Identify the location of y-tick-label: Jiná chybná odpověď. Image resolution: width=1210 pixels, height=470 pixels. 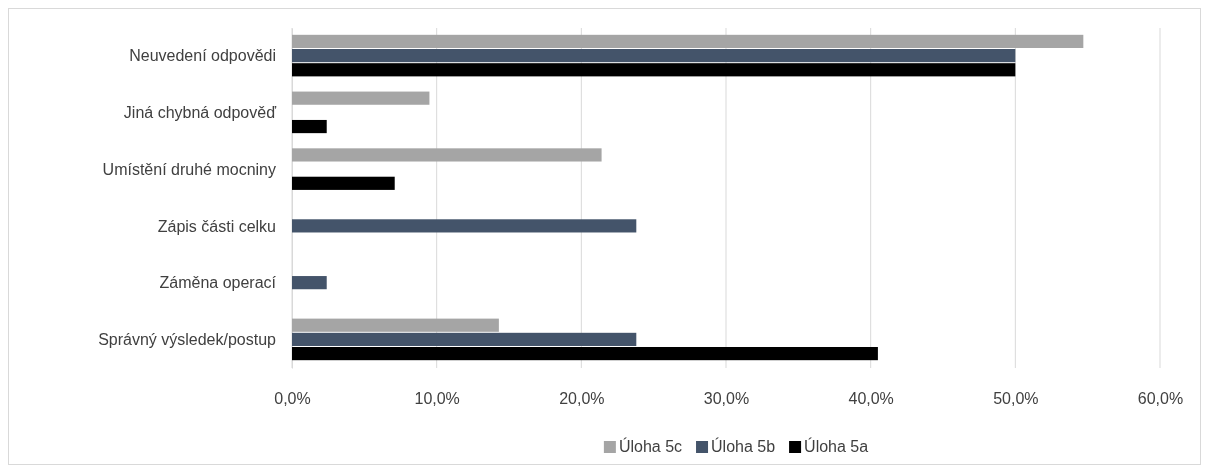
(200, 112).